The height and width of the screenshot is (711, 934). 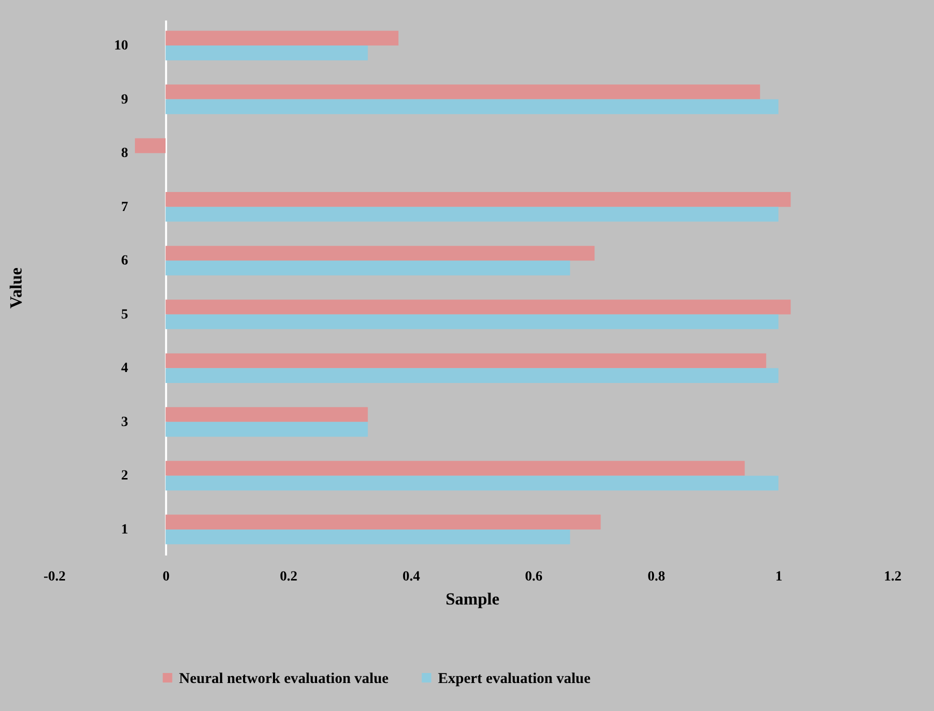 I want to click on y-tick-label: 2, so click(x=124, y=476).